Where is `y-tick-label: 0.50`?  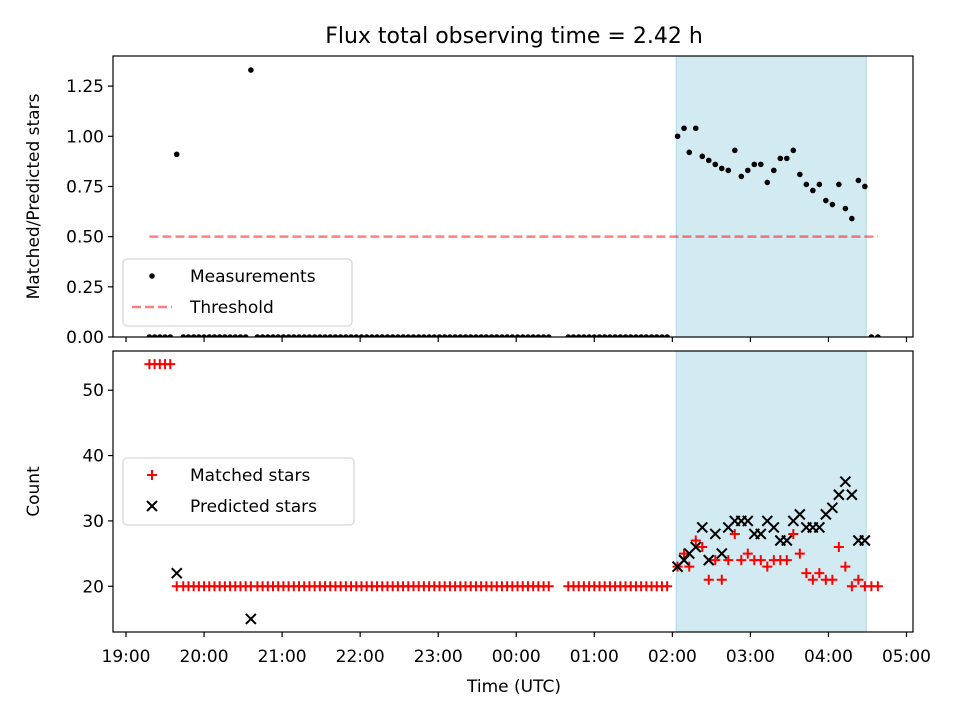 y-tick-label: 0.50 is located at coordinates (85, 238).